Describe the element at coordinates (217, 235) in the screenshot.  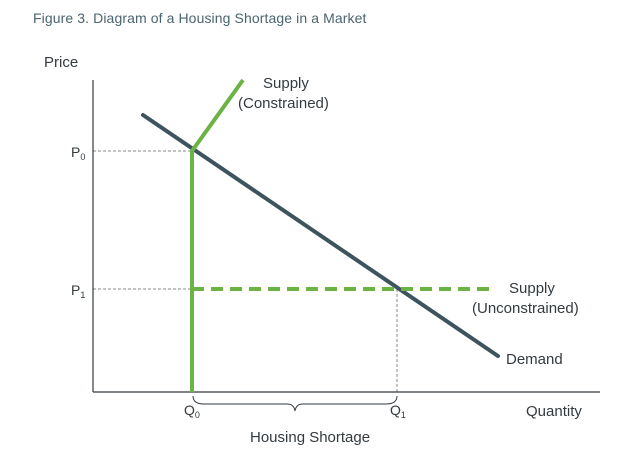
I see `supply-constrained-curve` at that location.